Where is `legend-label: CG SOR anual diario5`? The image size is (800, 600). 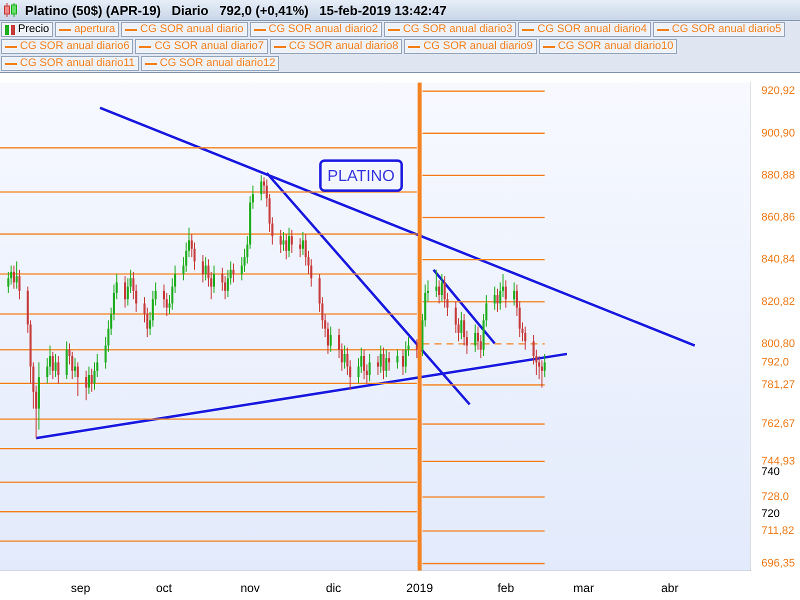 legend-label: CG SOR anual diario5 is located at coordinates (719, 29).